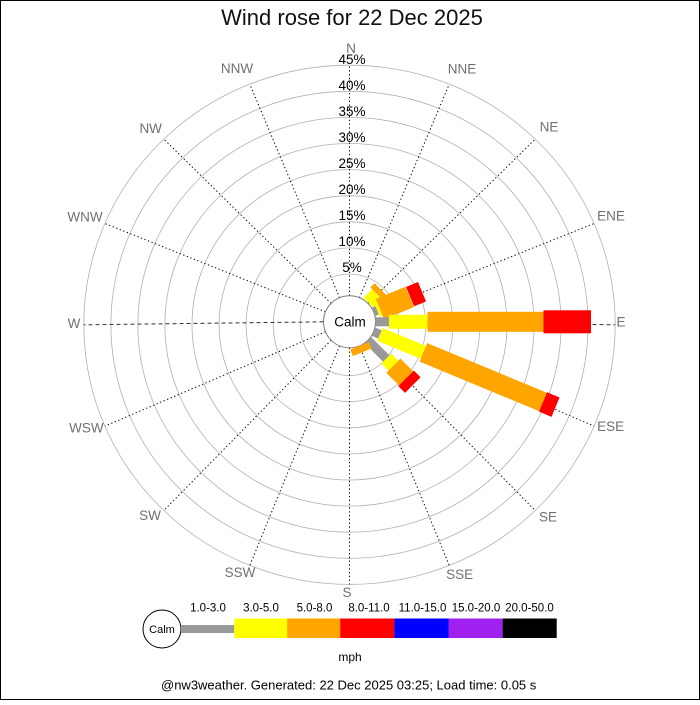 The image size is (700, 705). What do you see at coordinates (351, 59) in the screenshot?
I see `svg-text: 45%` at bounding box center [351, 59].